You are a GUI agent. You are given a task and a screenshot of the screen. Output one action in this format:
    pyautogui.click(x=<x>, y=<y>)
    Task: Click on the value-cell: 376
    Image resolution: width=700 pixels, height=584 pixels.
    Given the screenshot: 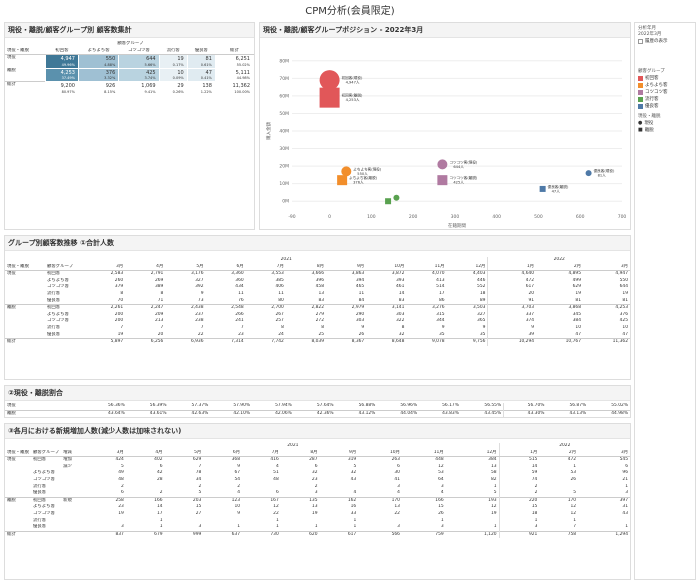 What is the action you would take?
    pyautogui.click(x=623, y=314)
    